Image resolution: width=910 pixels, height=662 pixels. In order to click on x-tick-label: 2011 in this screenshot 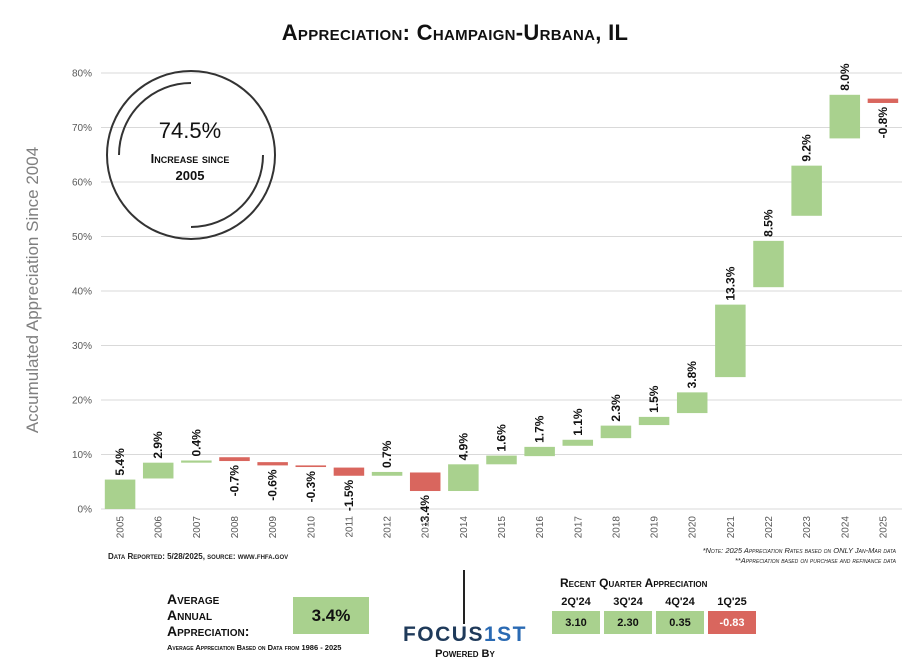, I will do `click(349, 527)`.